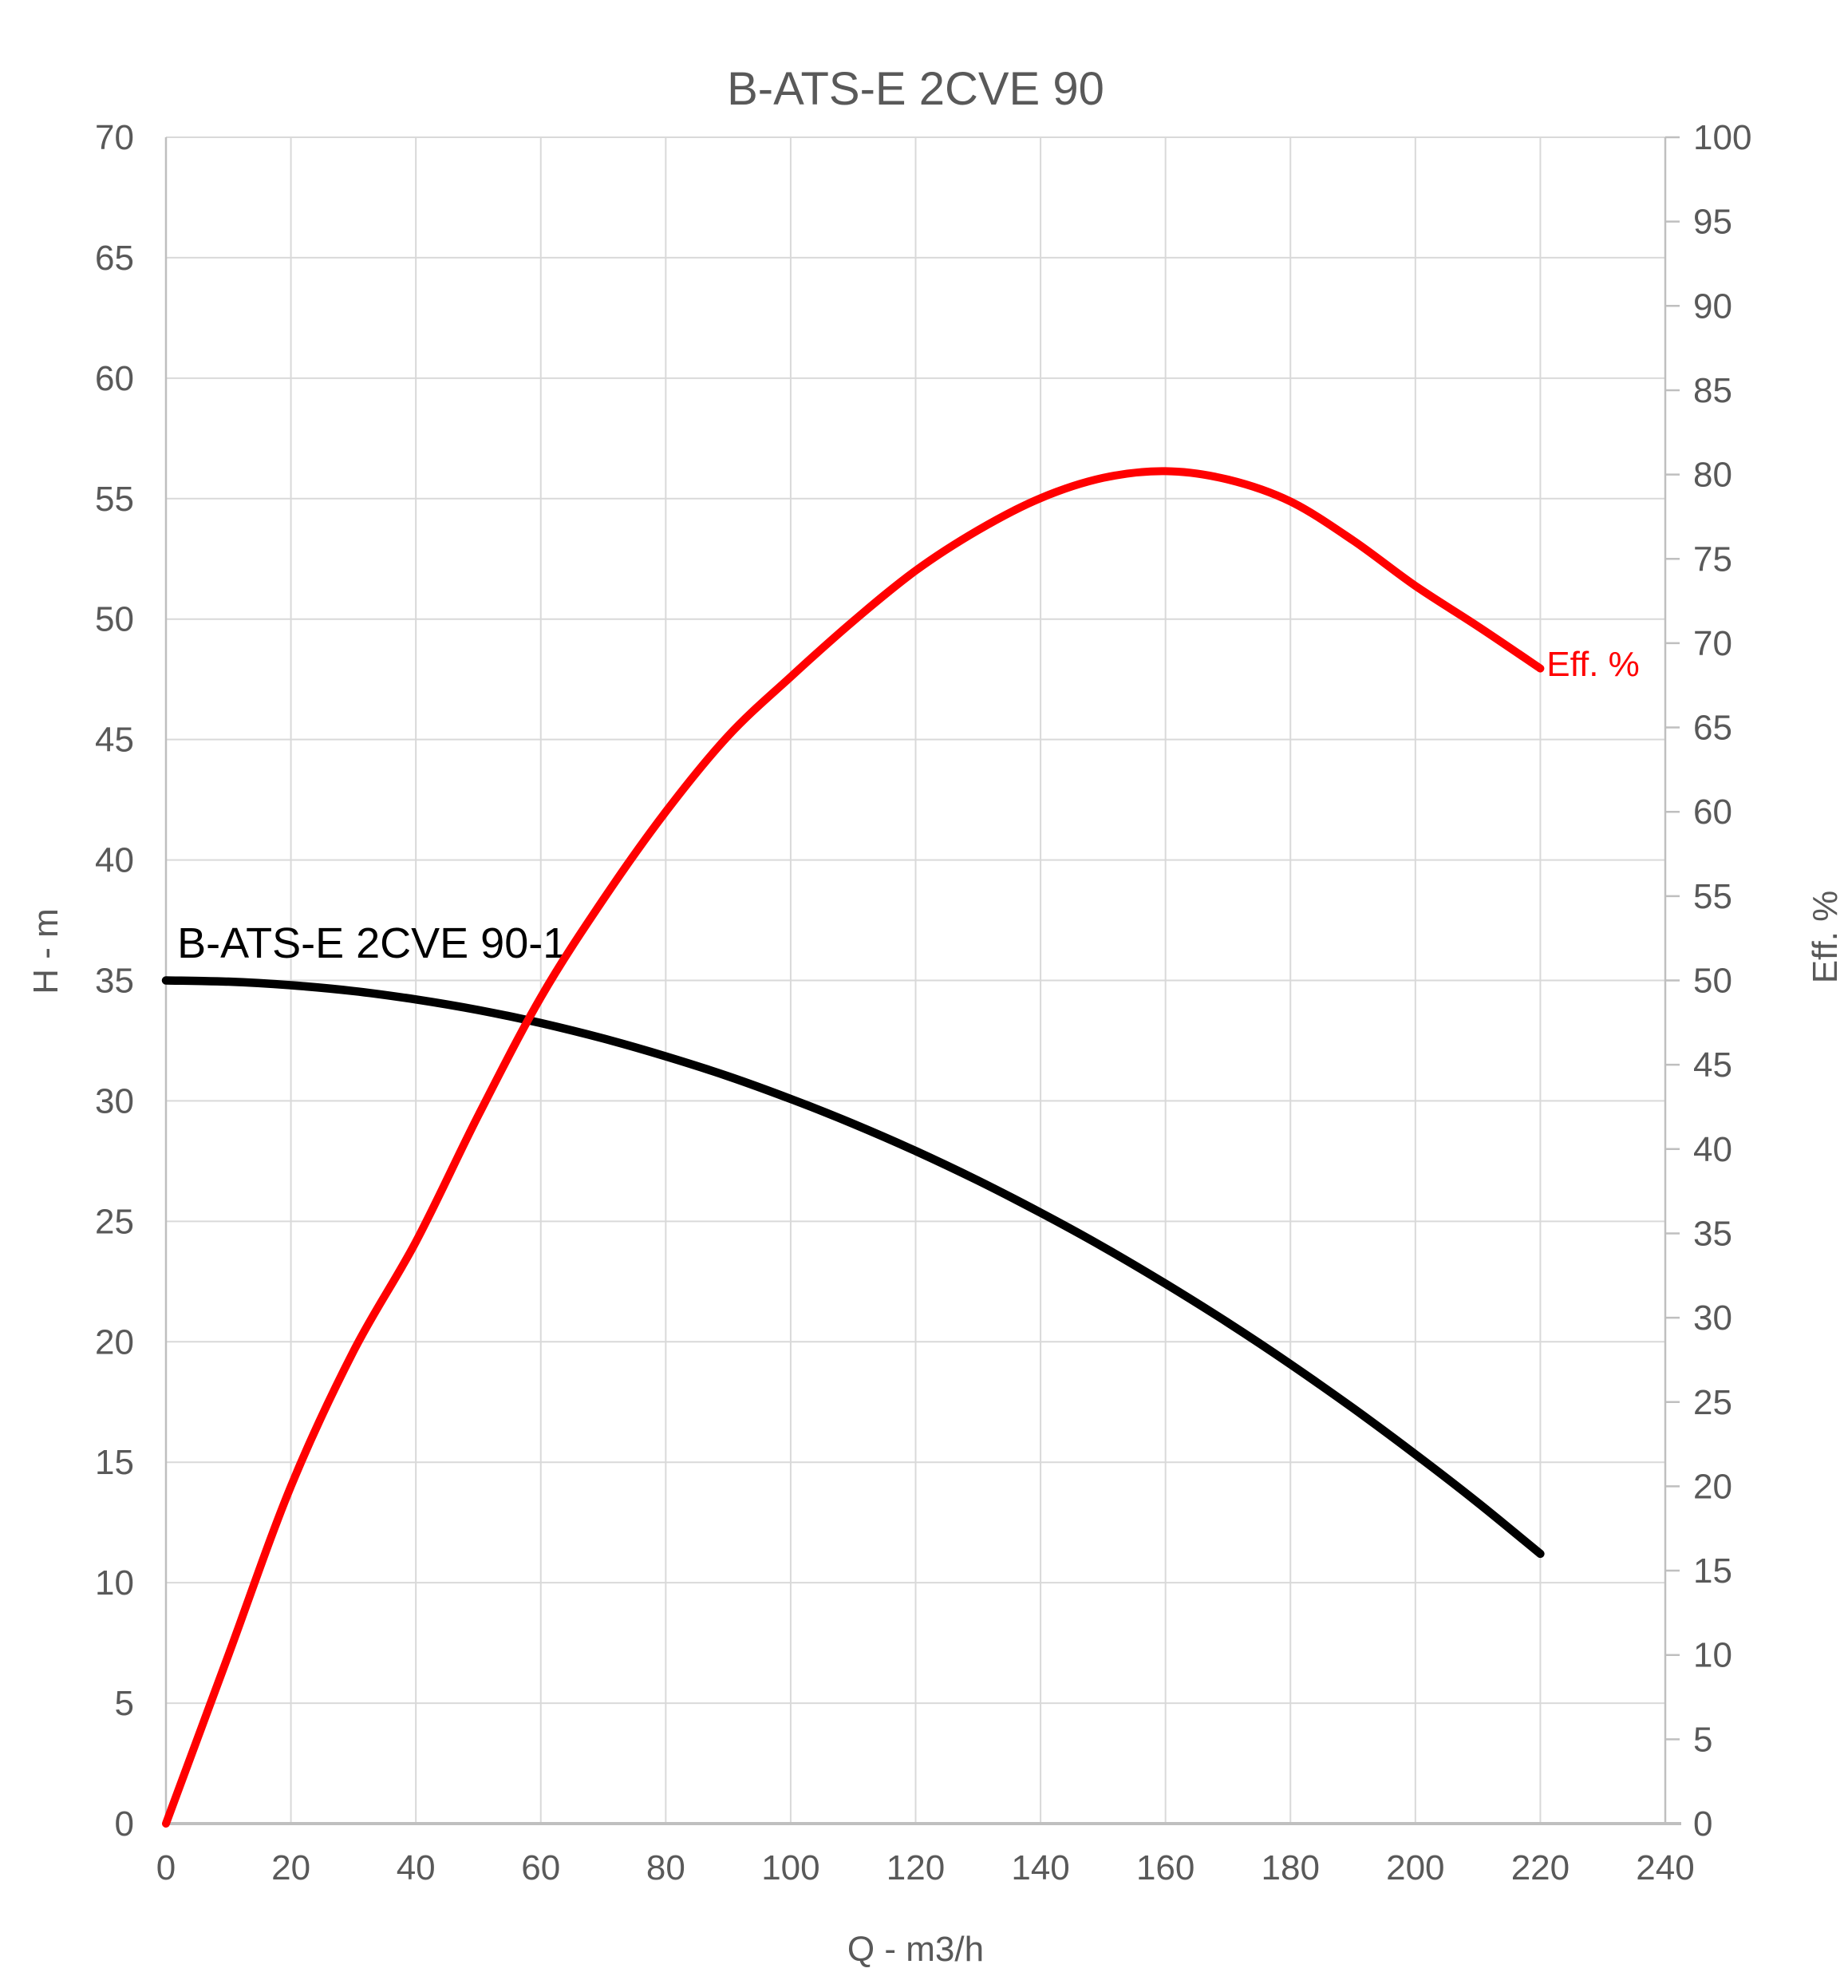 This screenshot has width=1848, height=1988. Describe the element at coordinates (1712, 1486) in the screenshot. I see `right-axis-tick-label: 20` at that location.